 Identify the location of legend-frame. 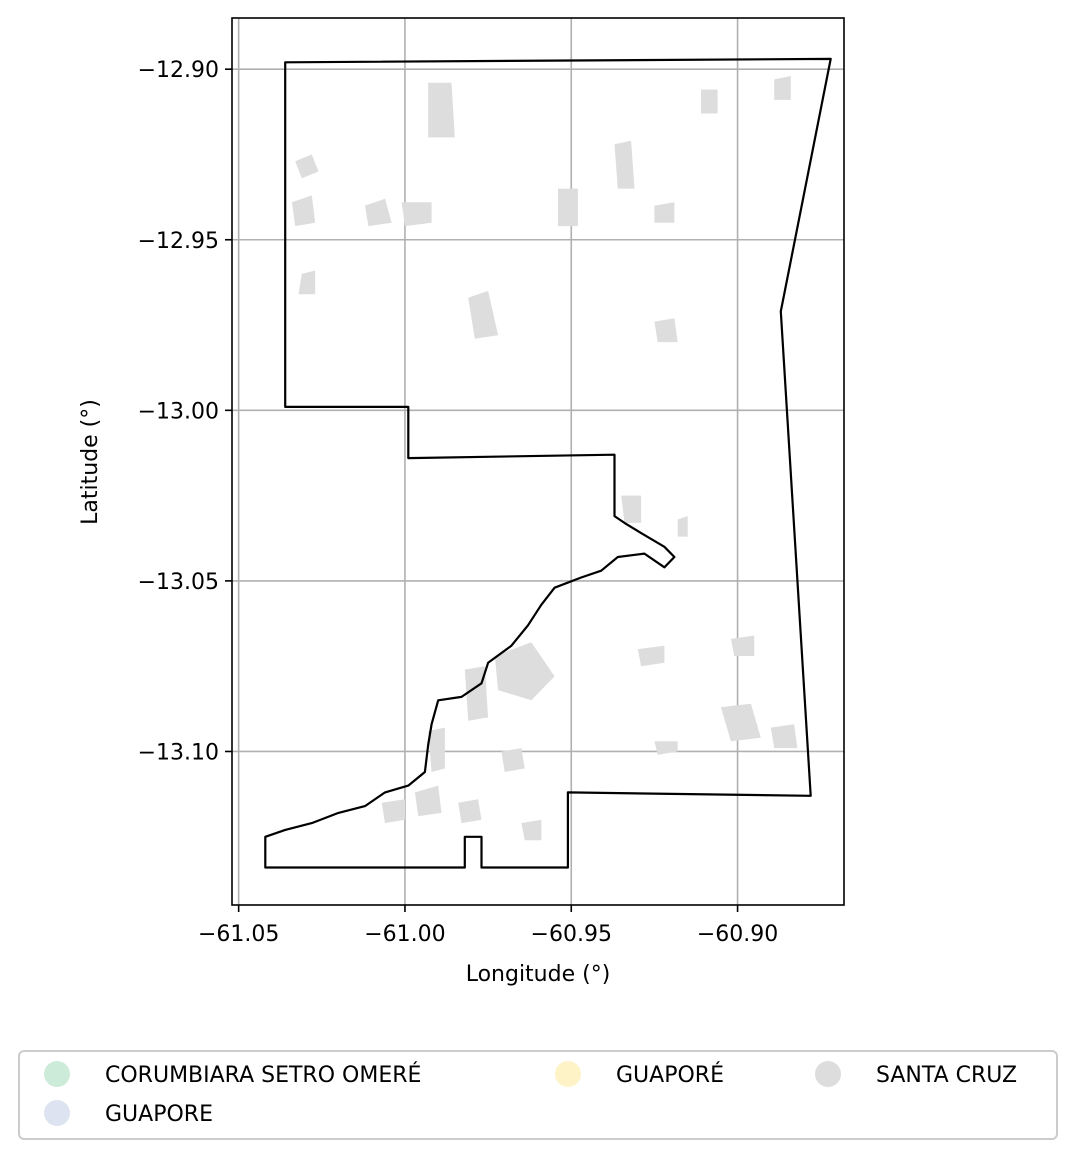
(538, 1095).